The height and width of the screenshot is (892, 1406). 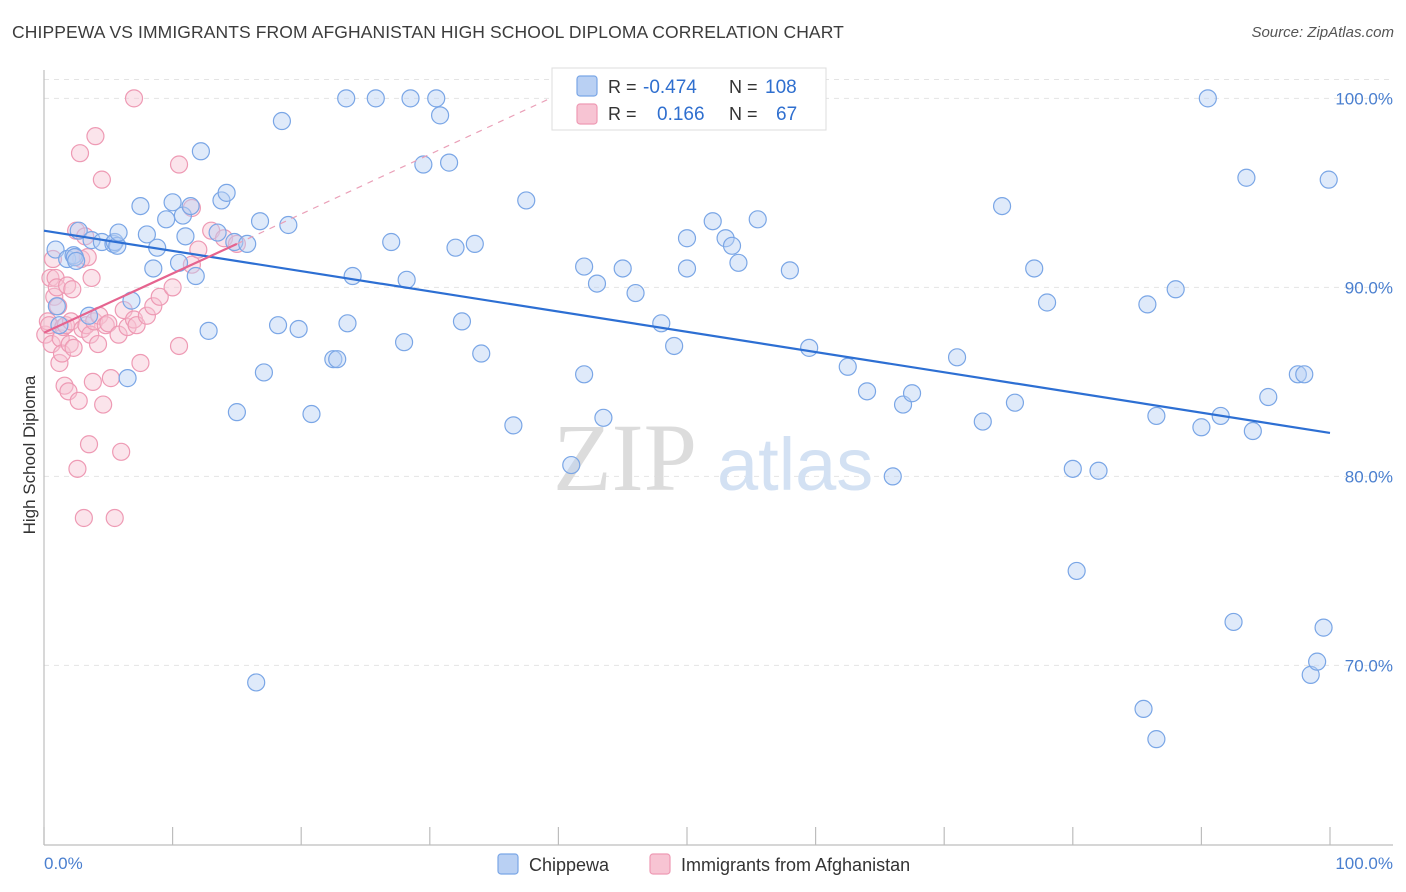 What do you see at coordinates (1364, 382) in the screenshot?
I see `y-tick-labels: 70.0% 80.0% 90.0% 100.0%` at bounding box center [1364, 382].